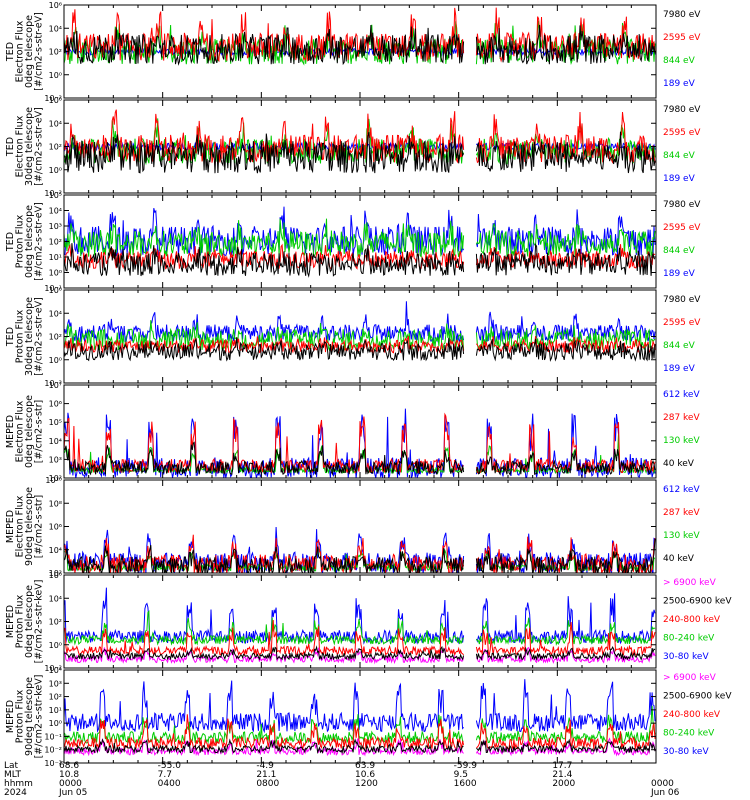 The height and width of the screenshot is (800, 750). I want to click on legend-entry: 2595 eV, so click(682, 38).